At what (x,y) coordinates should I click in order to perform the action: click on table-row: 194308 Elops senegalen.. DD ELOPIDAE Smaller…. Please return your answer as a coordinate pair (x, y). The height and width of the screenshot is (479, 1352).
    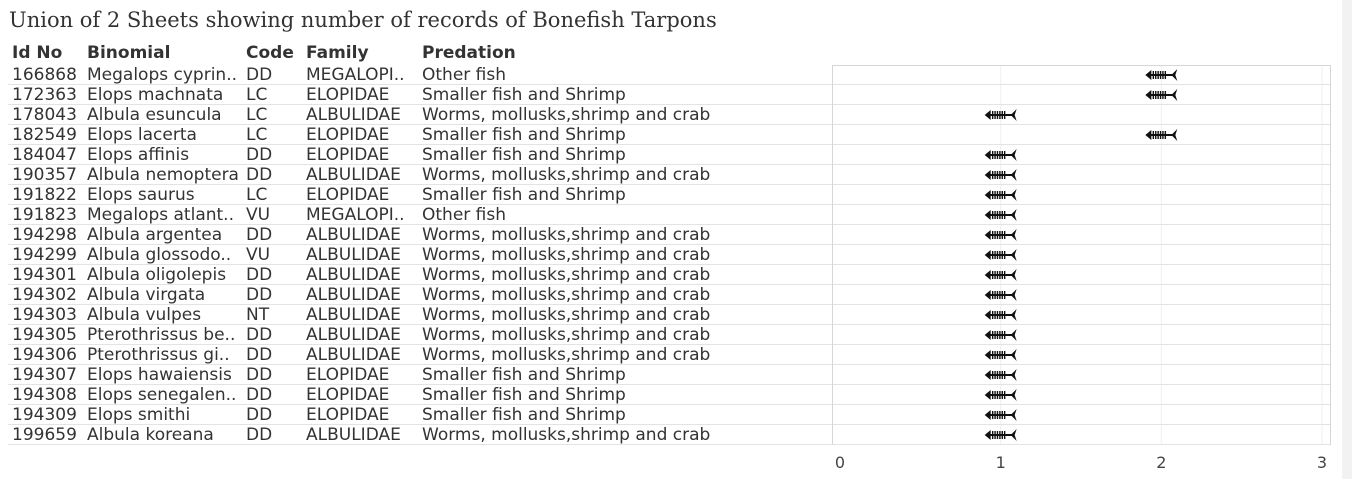
    Looking at the image, I should click on (420, 395).